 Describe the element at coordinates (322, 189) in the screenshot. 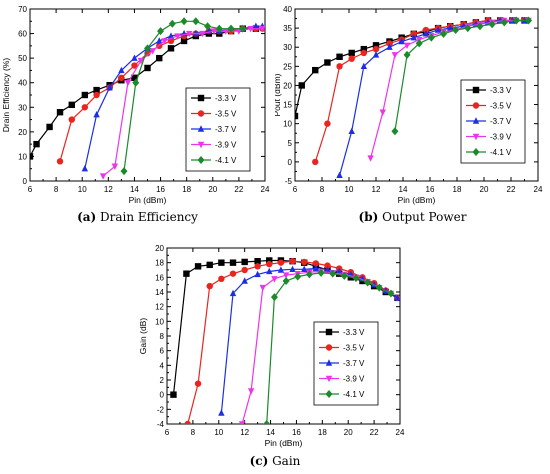

I see `pout-x-tick-label: 8` at that location.